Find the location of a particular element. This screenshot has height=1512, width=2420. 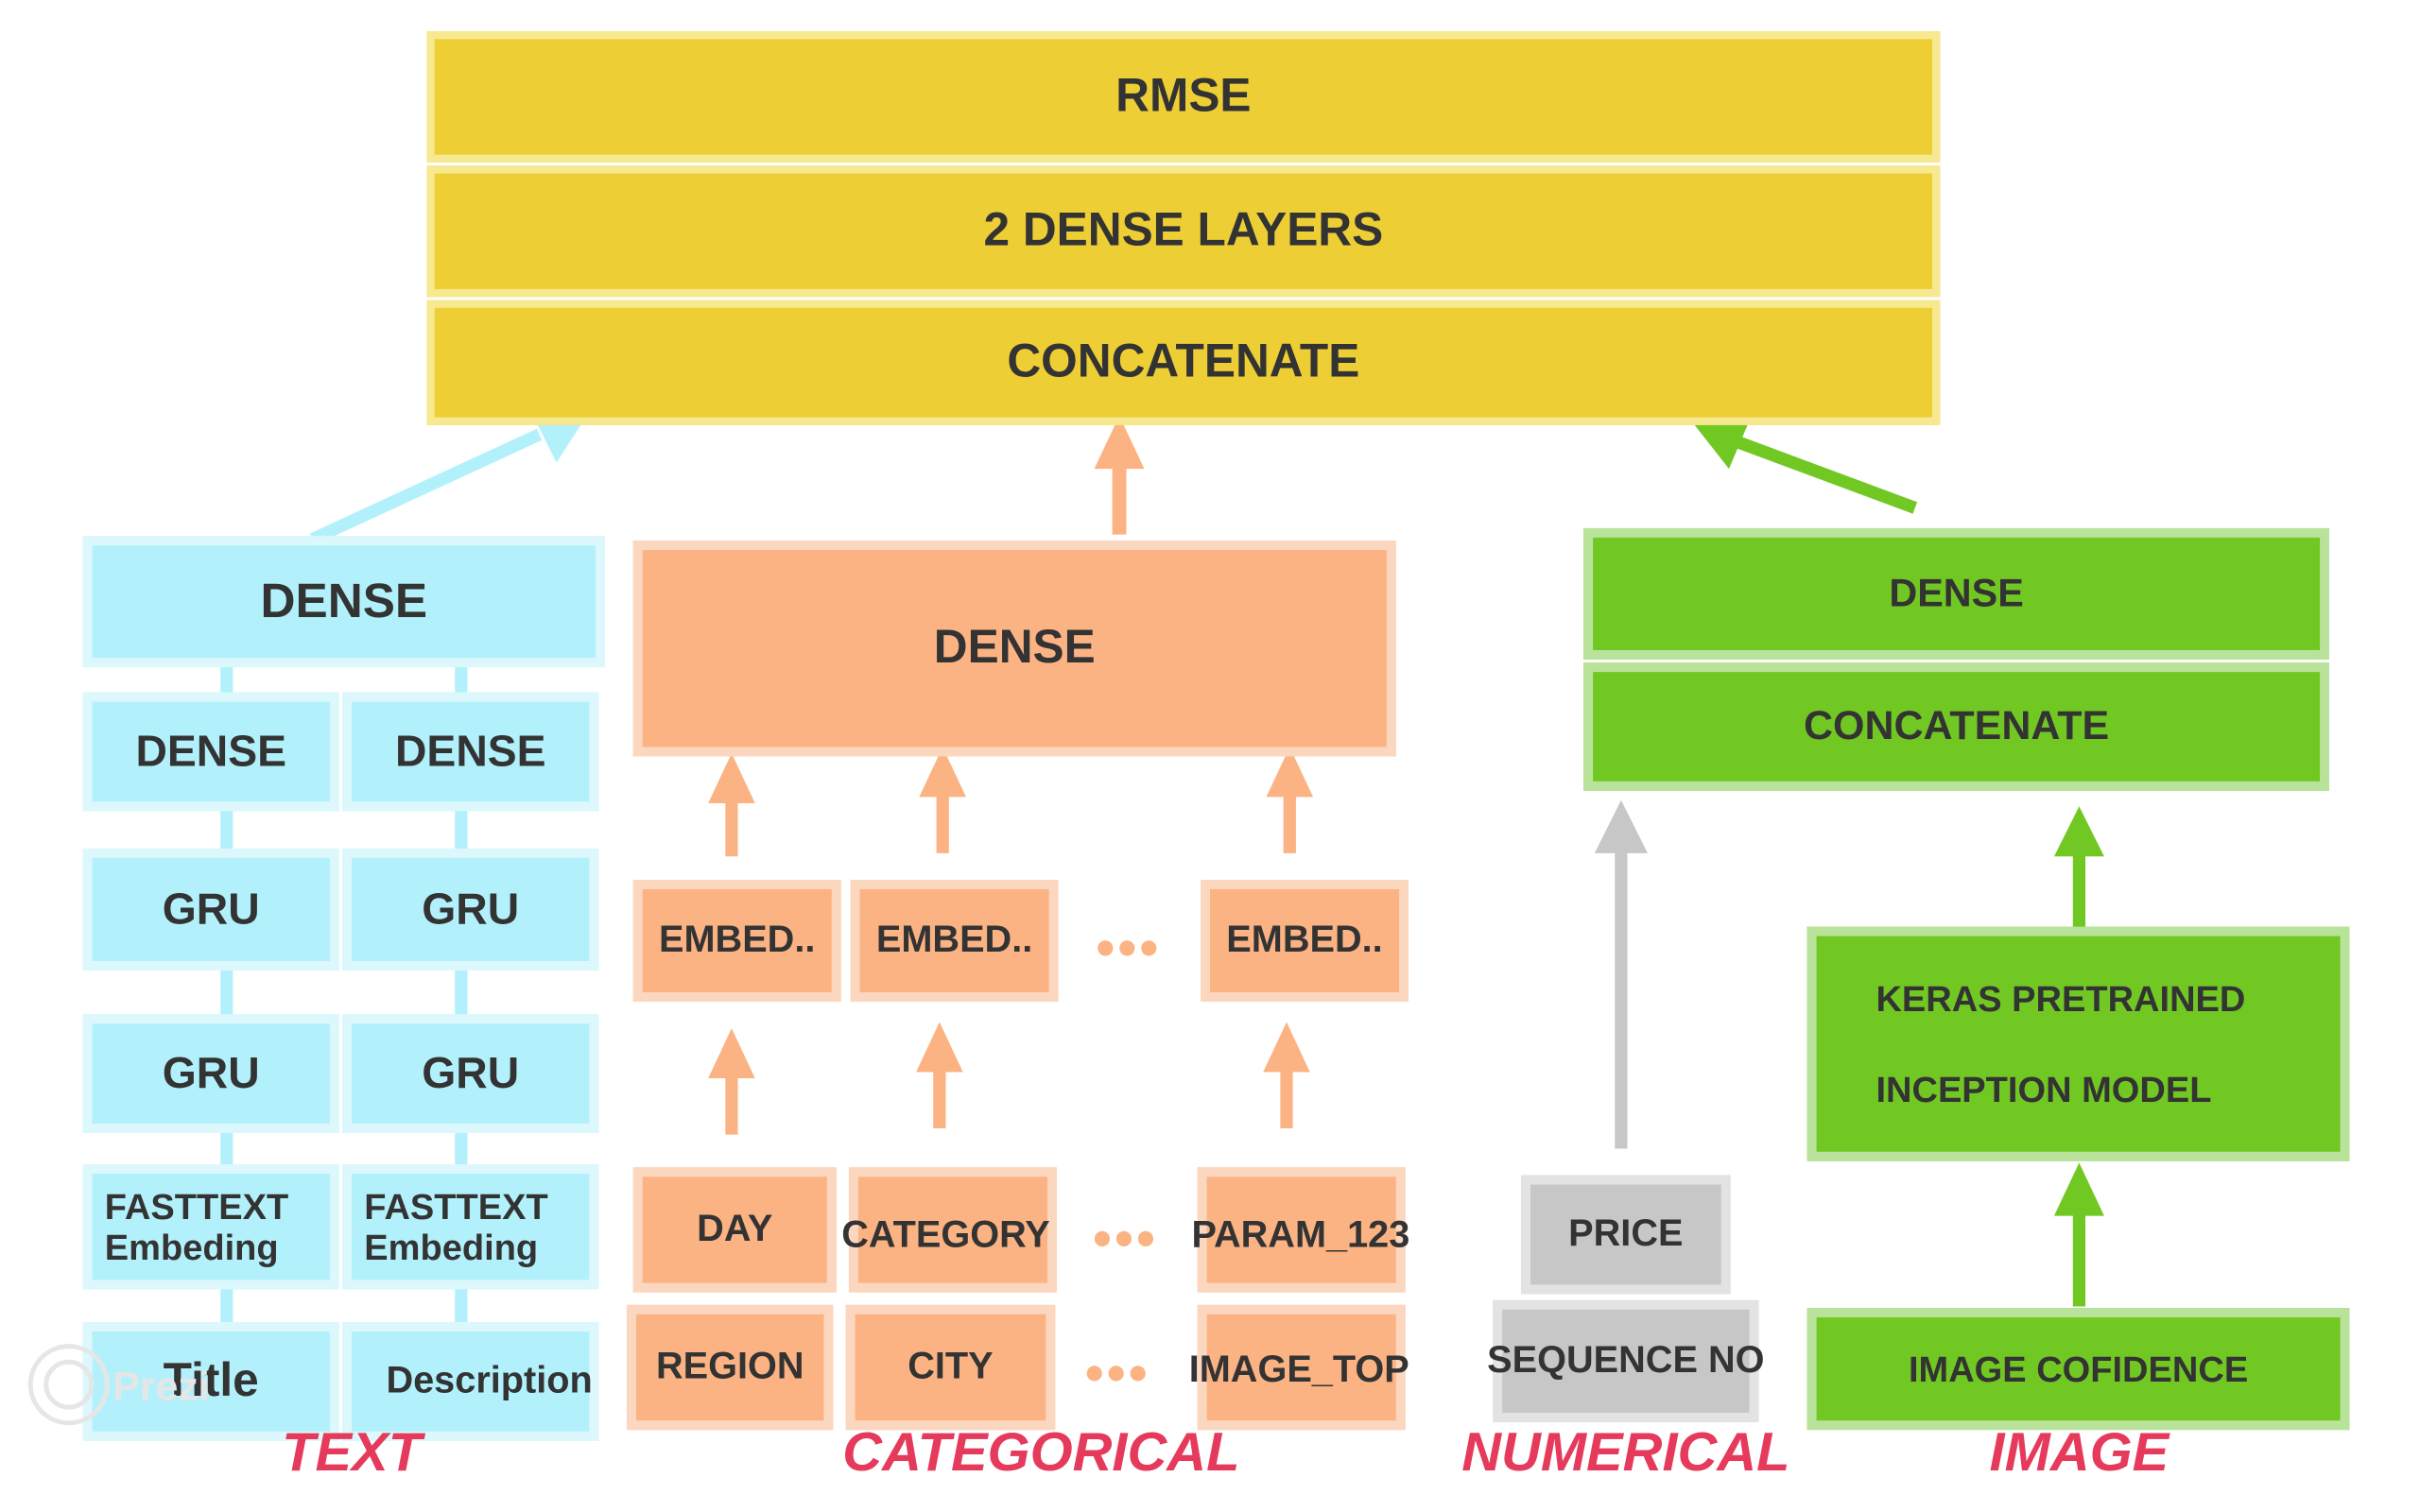

gru-2-right: GRU is located at coordinates (471, 1073).